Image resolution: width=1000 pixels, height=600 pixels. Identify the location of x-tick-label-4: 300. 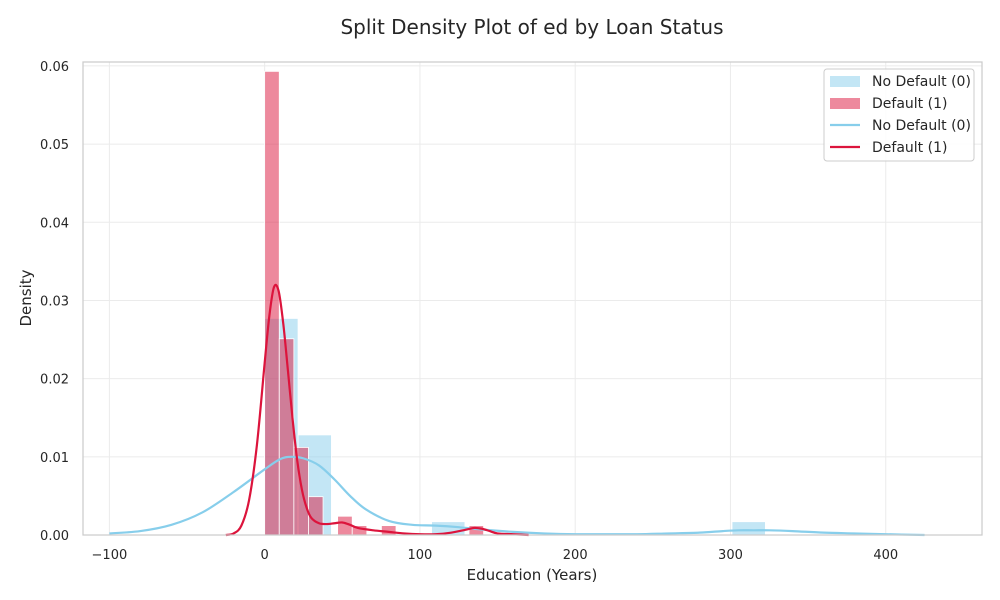
(730, 555).